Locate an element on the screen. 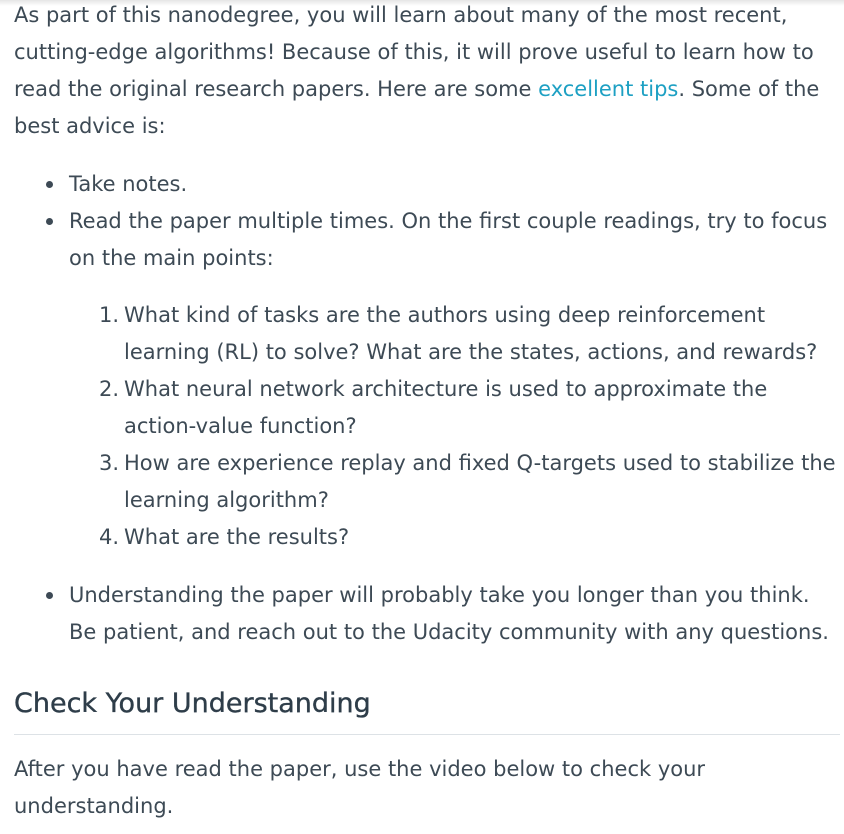  question-number: 4. is located at coordinates (109, 537).